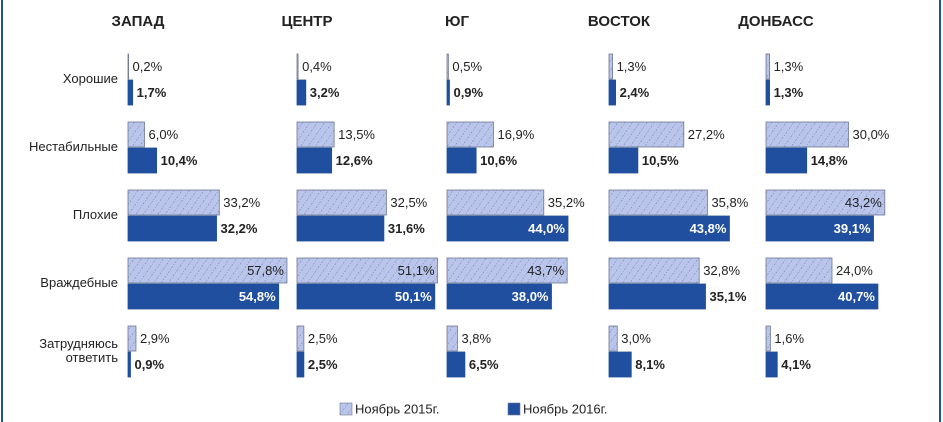  Describe the element at coordinates (546, 228) in the screenshot. I see `value-label: 44,0%` at that location.